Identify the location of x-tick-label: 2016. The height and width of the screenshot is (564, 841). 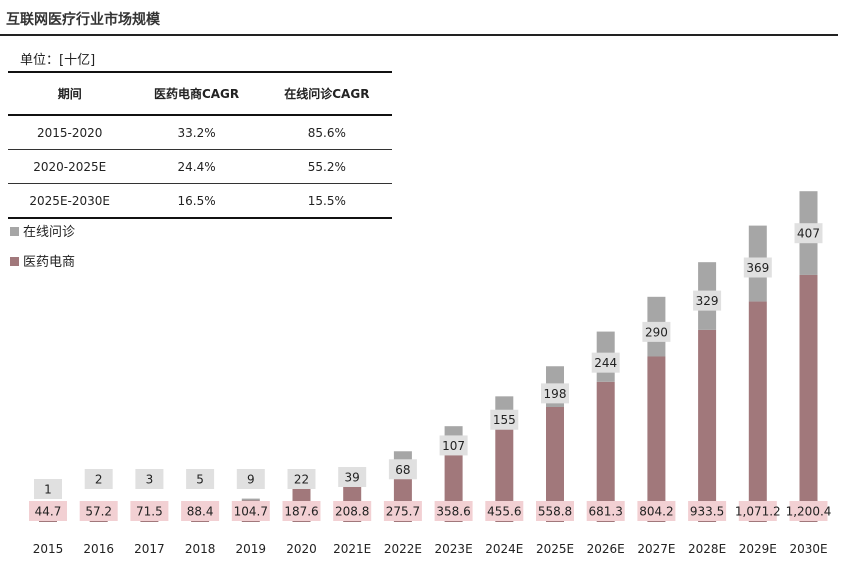
(98, 549).